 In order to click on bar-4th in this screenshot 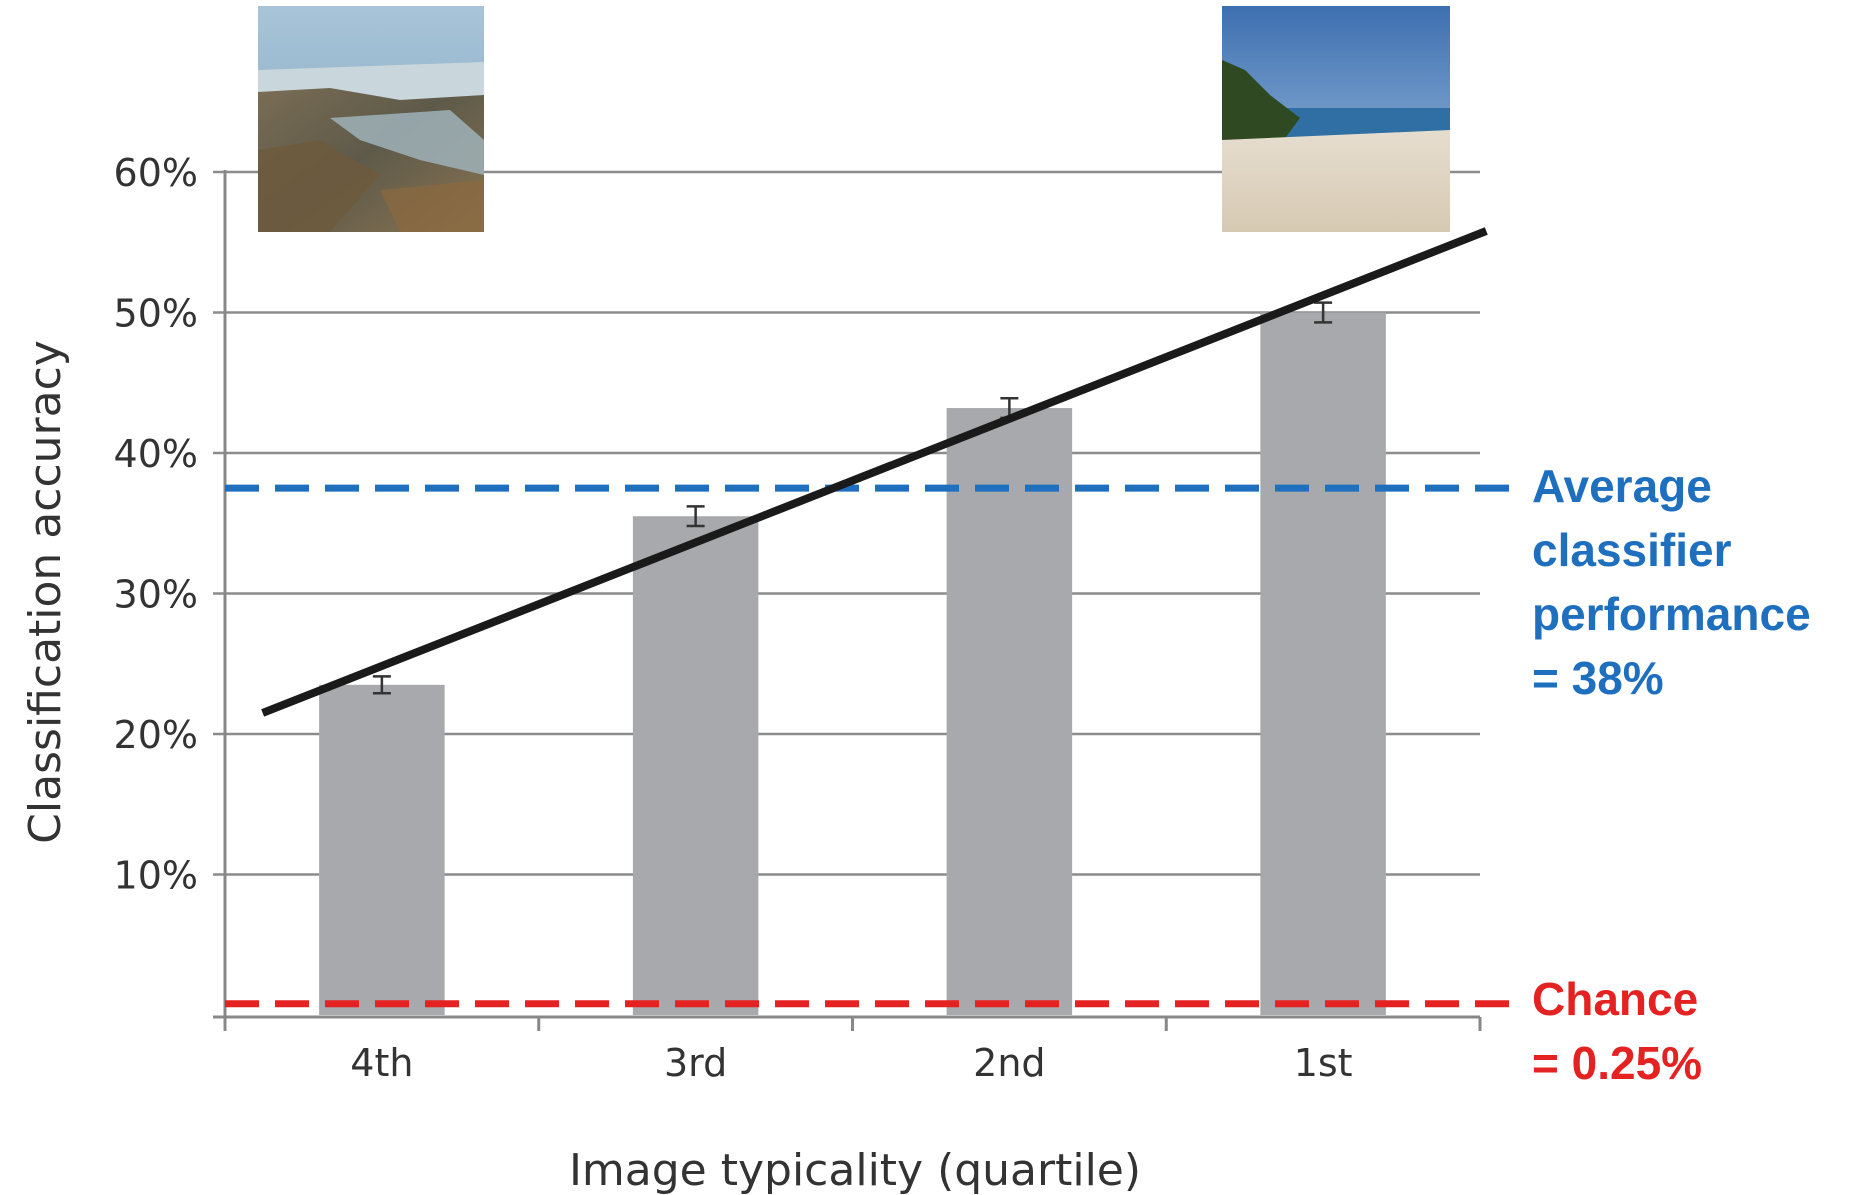, I will do `click(382, 849)`.